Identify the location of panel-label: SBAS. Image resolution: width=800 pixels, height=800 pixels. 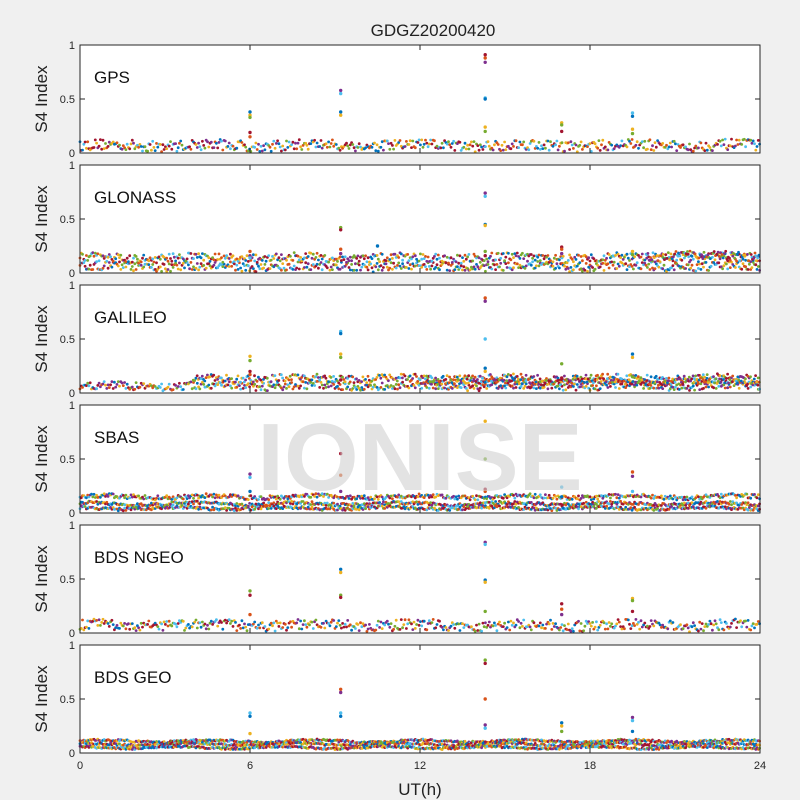
(116, 437).